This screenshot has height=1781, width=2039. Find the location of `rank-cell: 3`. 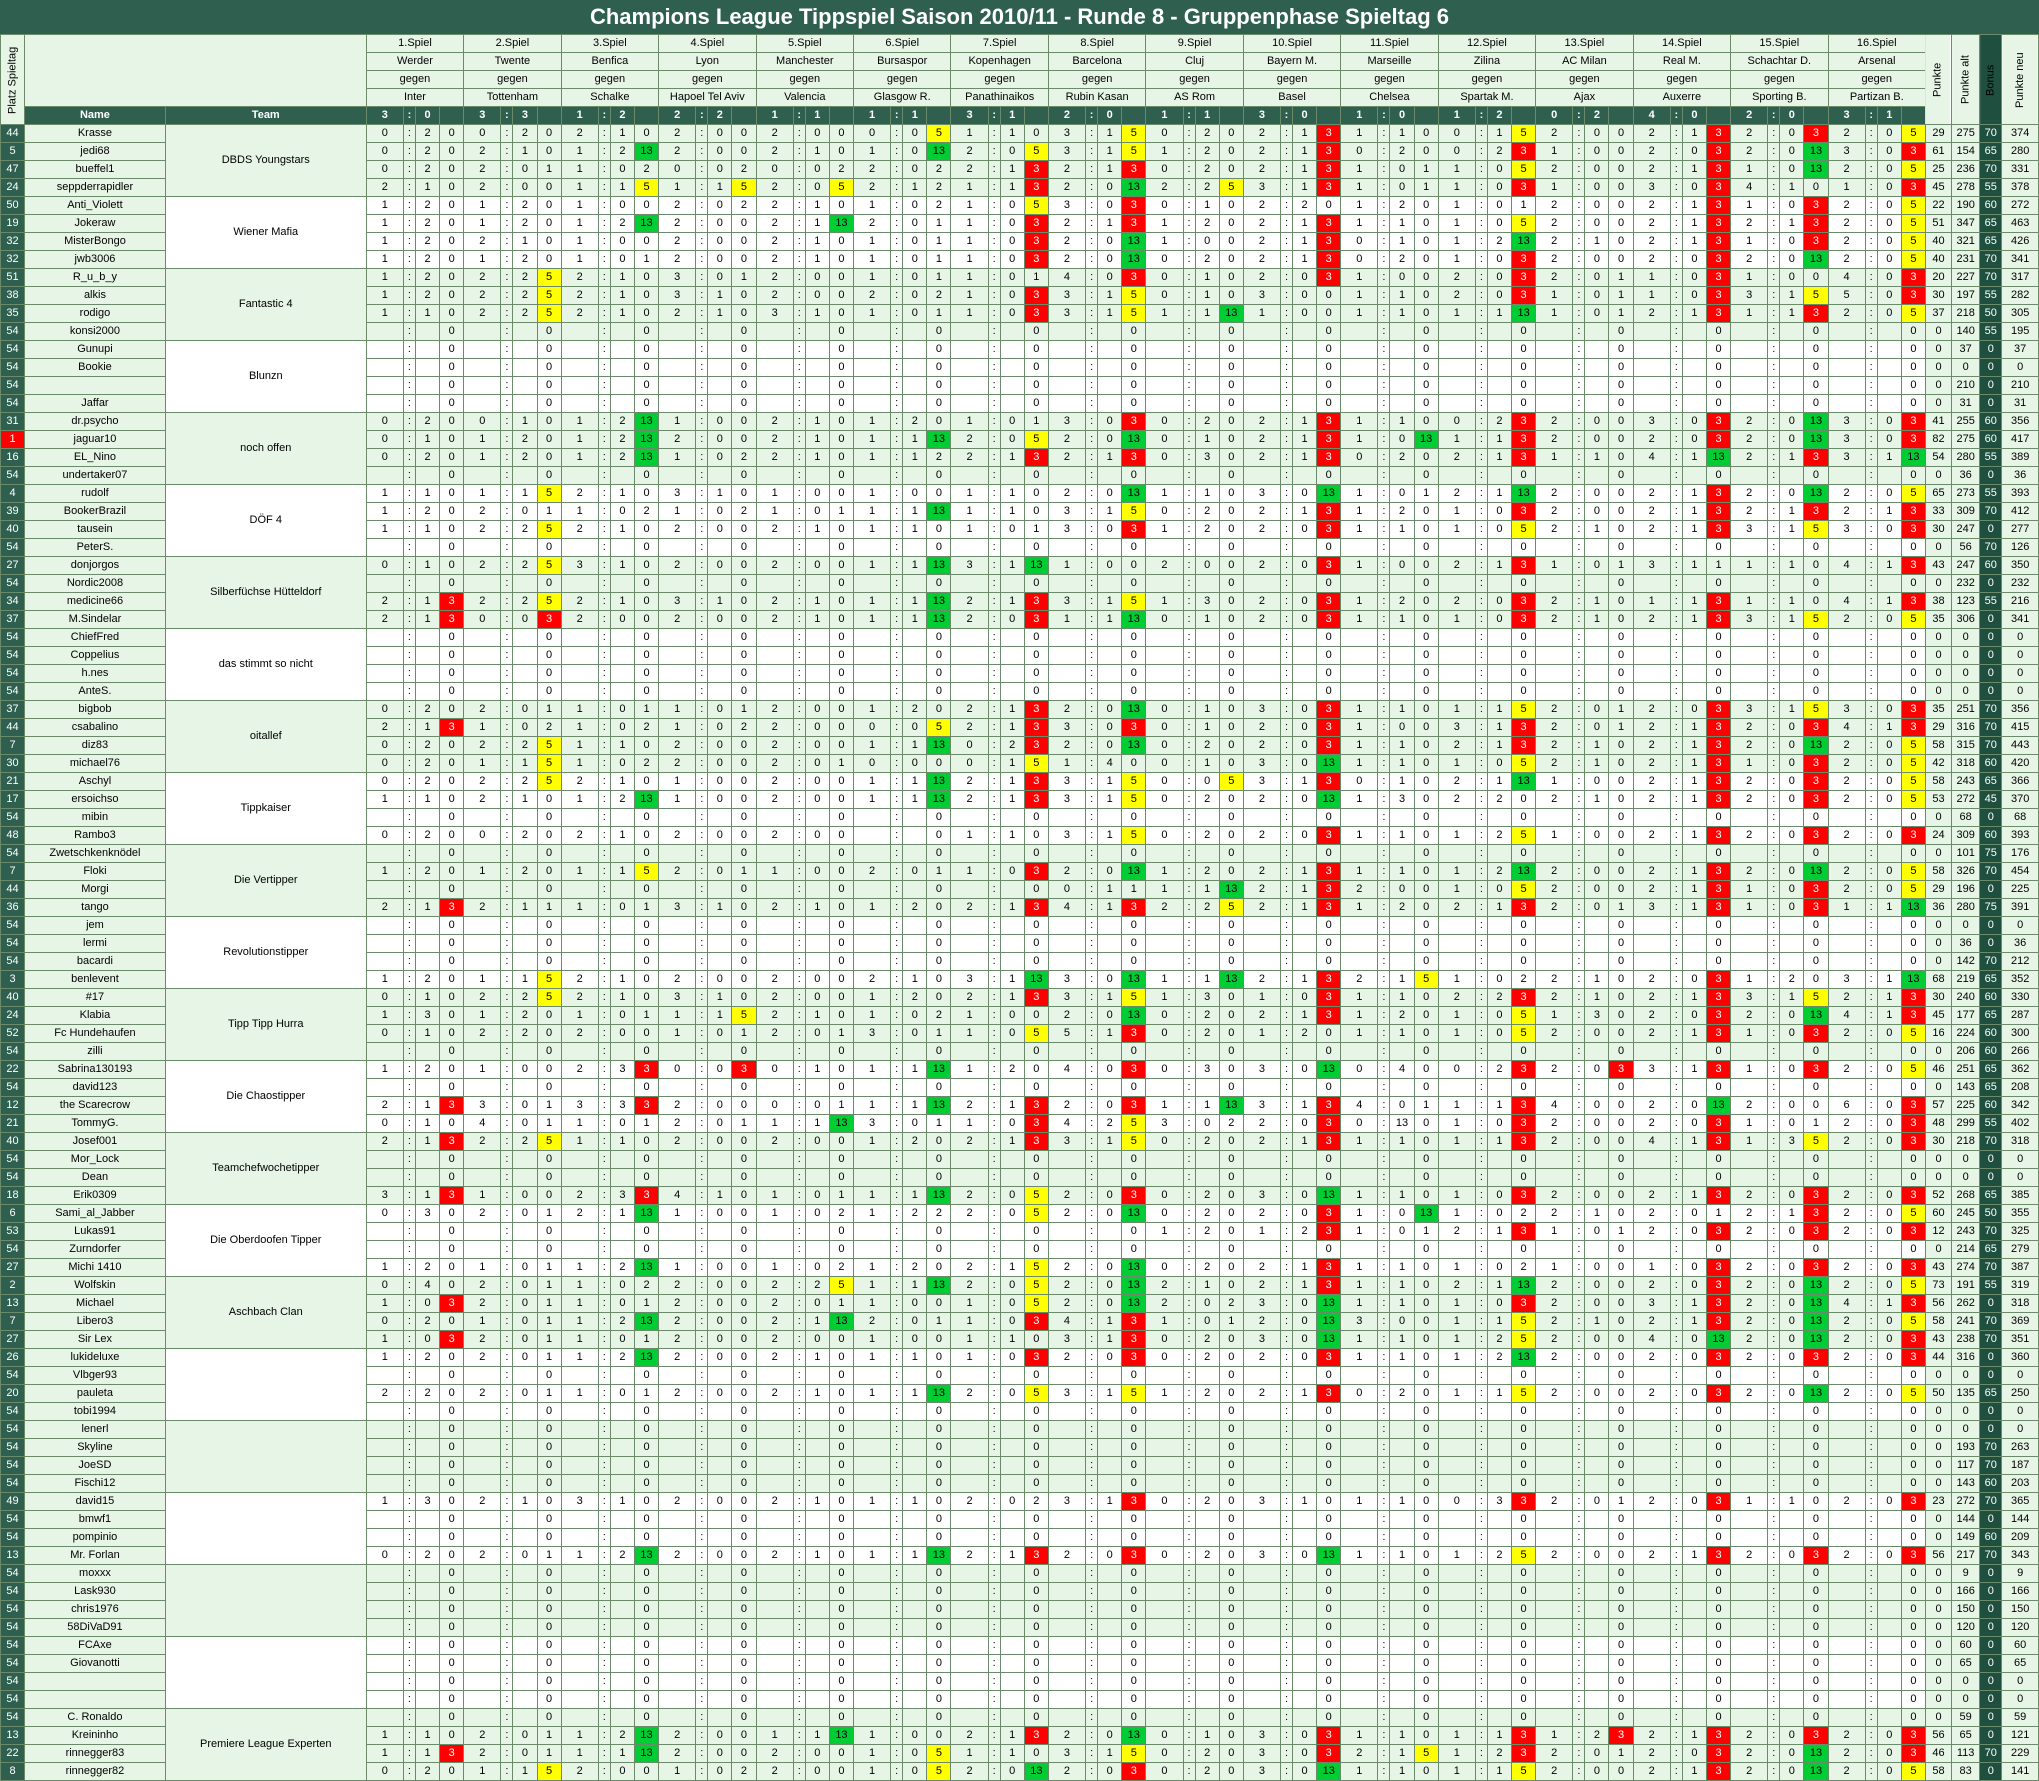

rank-cell: 3 is located at coordinates (13, 979).